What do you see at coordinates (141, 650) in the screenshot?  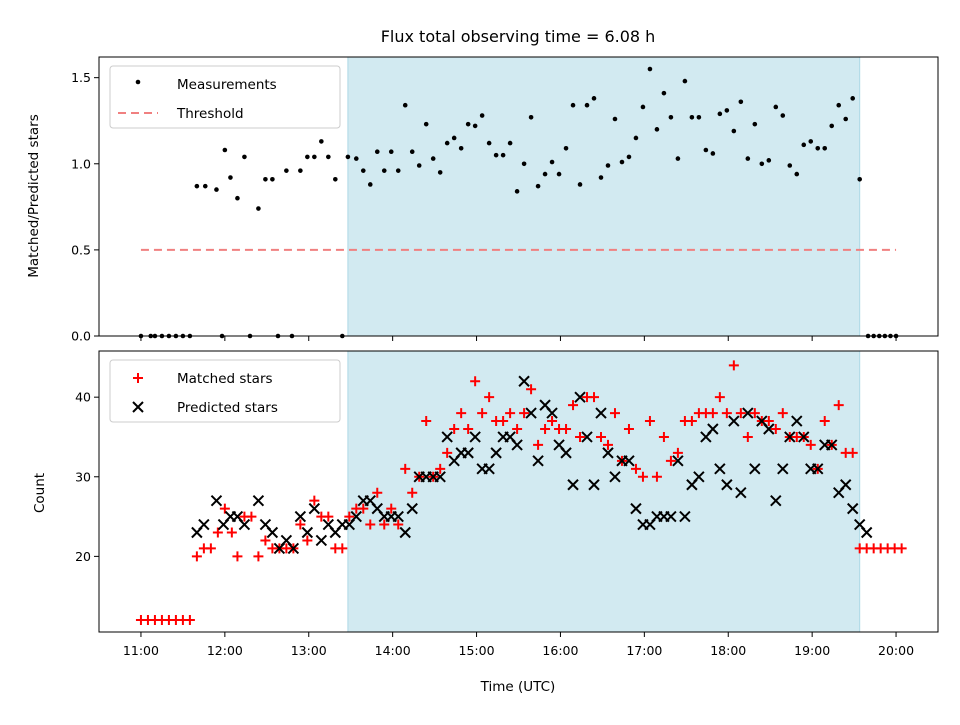 I see `x-tick-label: 11:00` at bounding box center [141, 650].